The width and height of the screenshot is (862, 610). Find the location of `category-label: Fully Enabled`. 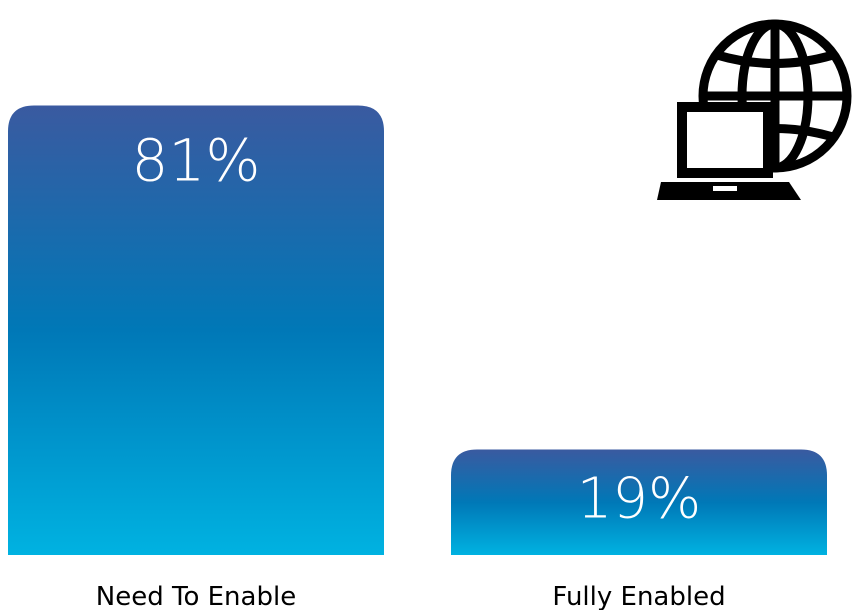

category-label: Fully Enabled is located at coordinates (638, 596).